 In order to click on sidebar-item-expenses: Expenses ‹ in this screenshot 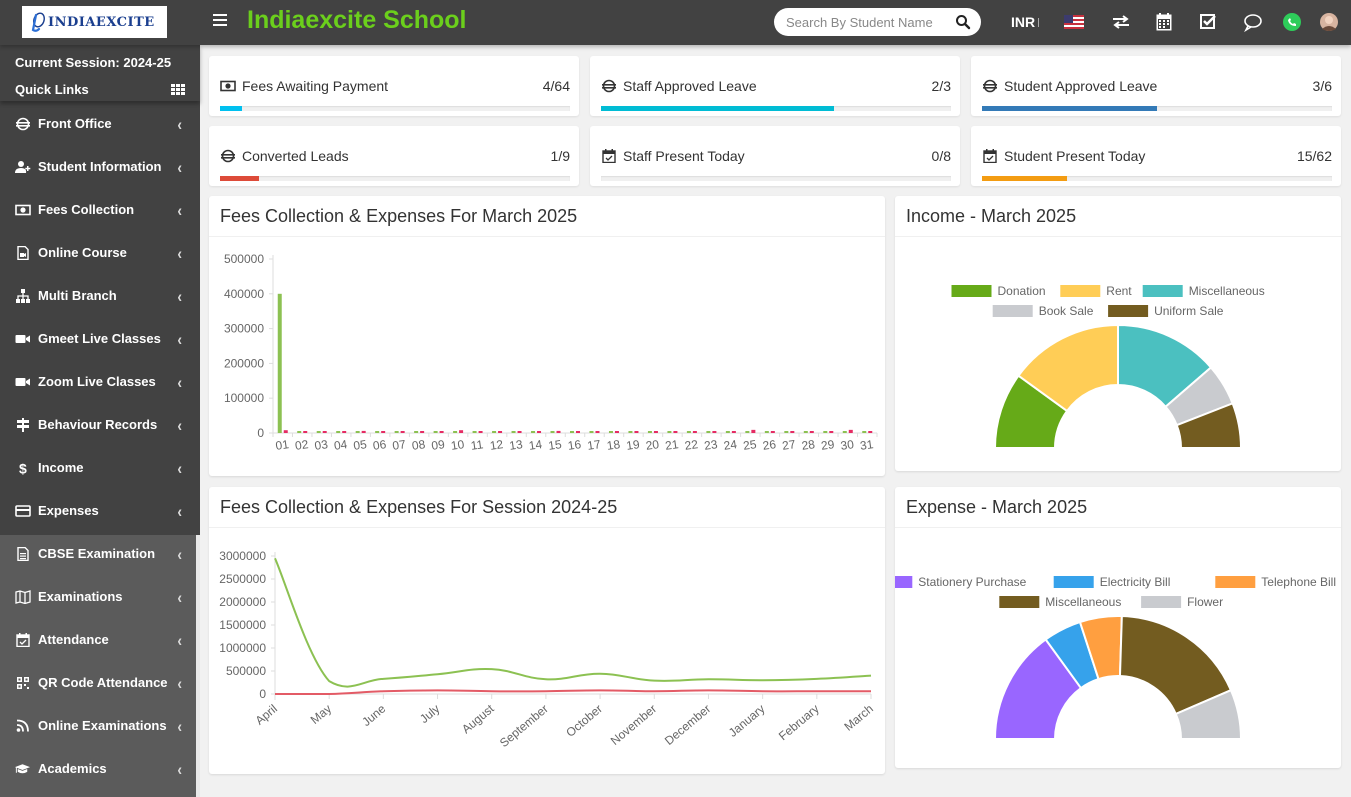, I will do `click(100, 510)`.